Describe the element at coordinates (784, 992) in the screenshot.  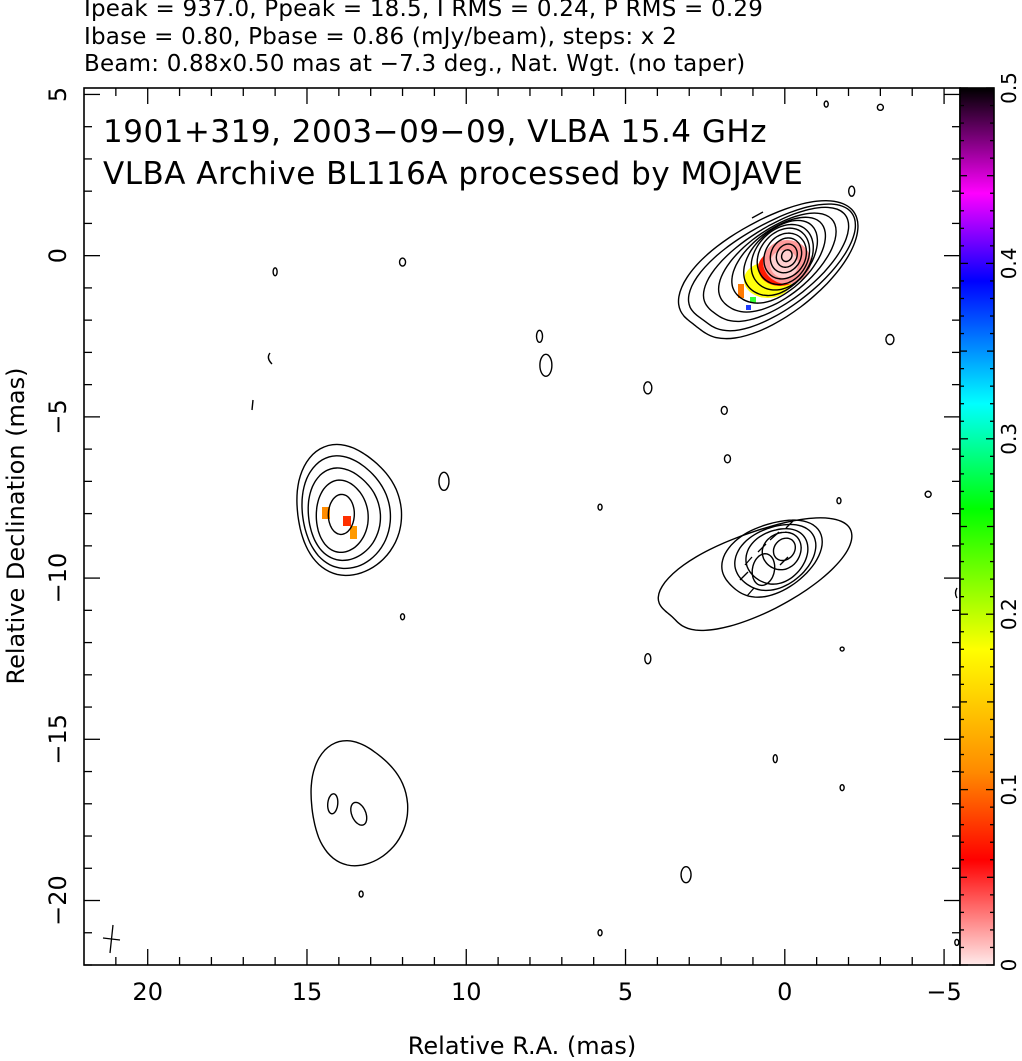
I see `x-tick-label: 0` at that location.